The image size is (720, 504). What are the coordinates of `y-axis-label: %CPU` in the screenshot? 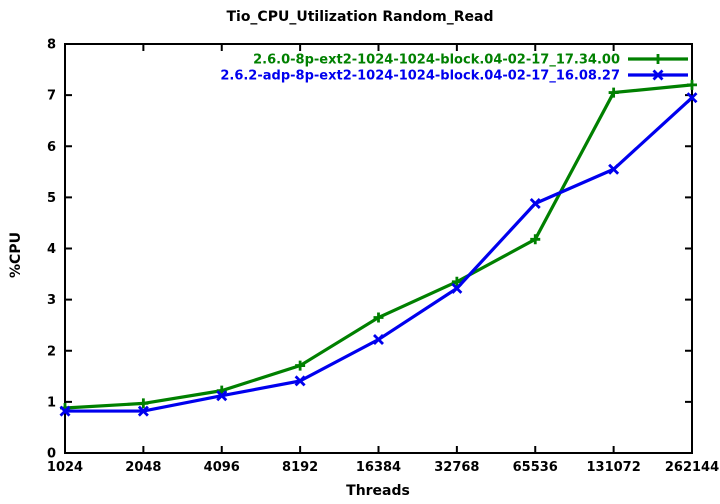 It's located at (16, 255).